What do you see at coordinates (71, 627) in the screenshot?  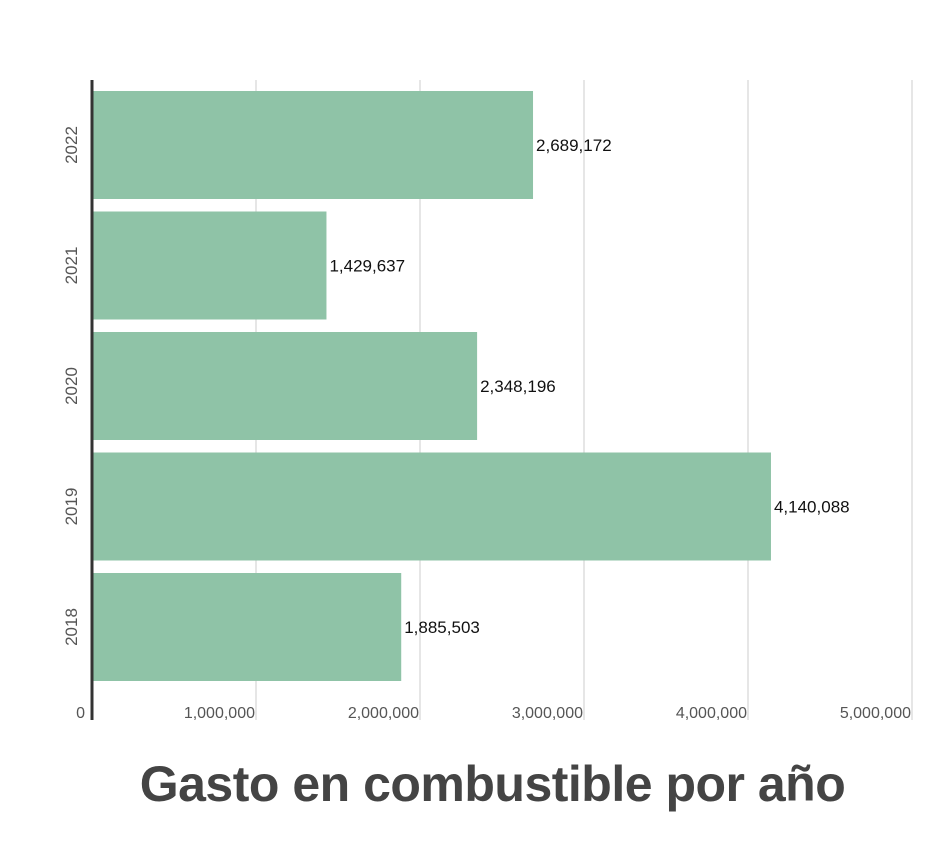 I see `category-label: 2018` at bounding box center [71, 627].